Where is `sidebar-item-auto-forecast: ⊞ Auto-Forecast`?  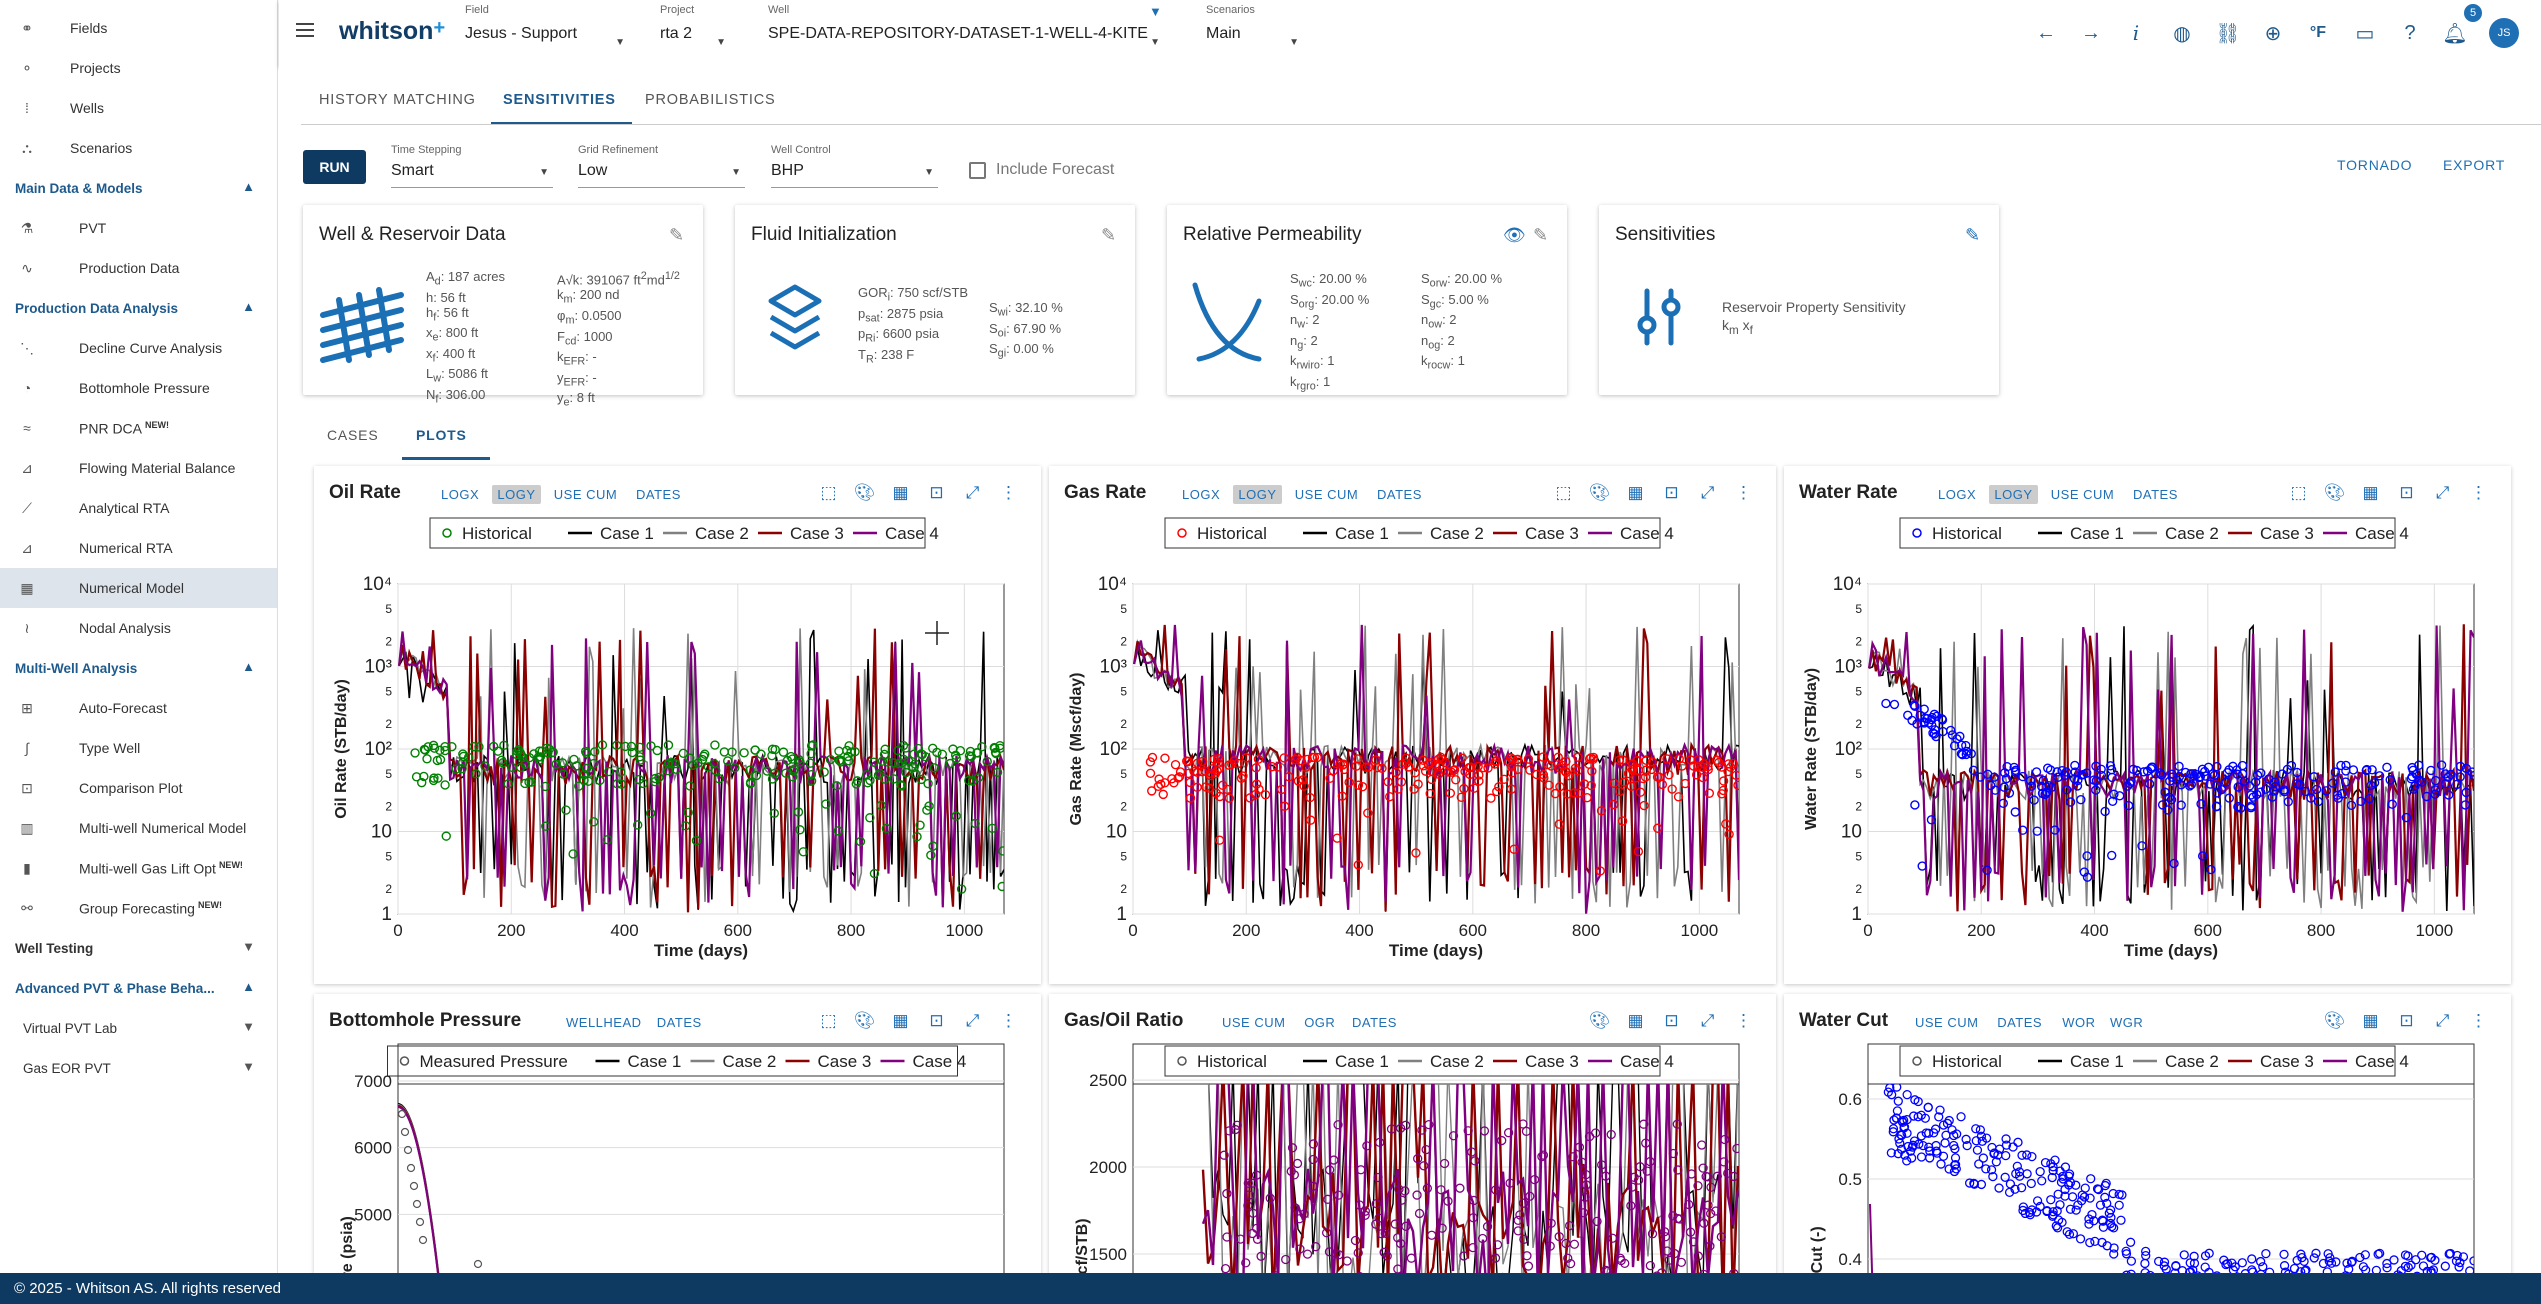 sidebar-item-auto-forecast: ⊞ Auto-Forecast is located at coordinates (138, 708).